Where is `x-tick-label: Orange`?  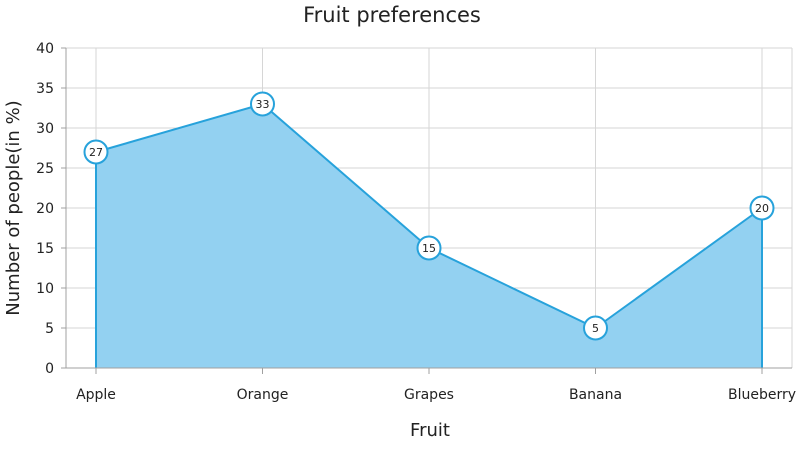 x-tick-label: Orange is located at coordinates (263, 395).